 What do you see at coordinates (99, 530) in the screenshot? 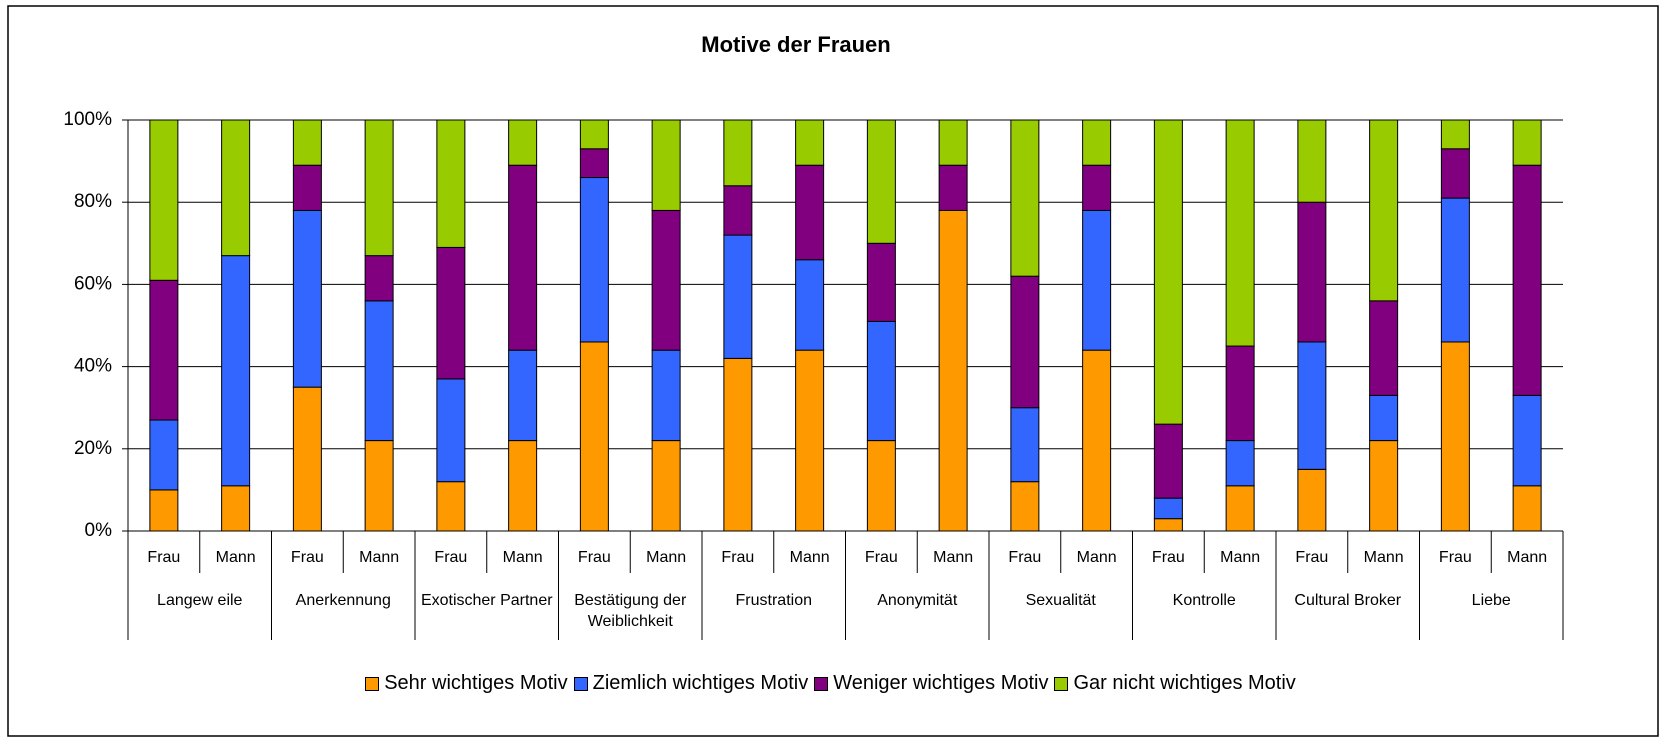
I see `y-tick-label: 0%` at bounding box center [99, 530].